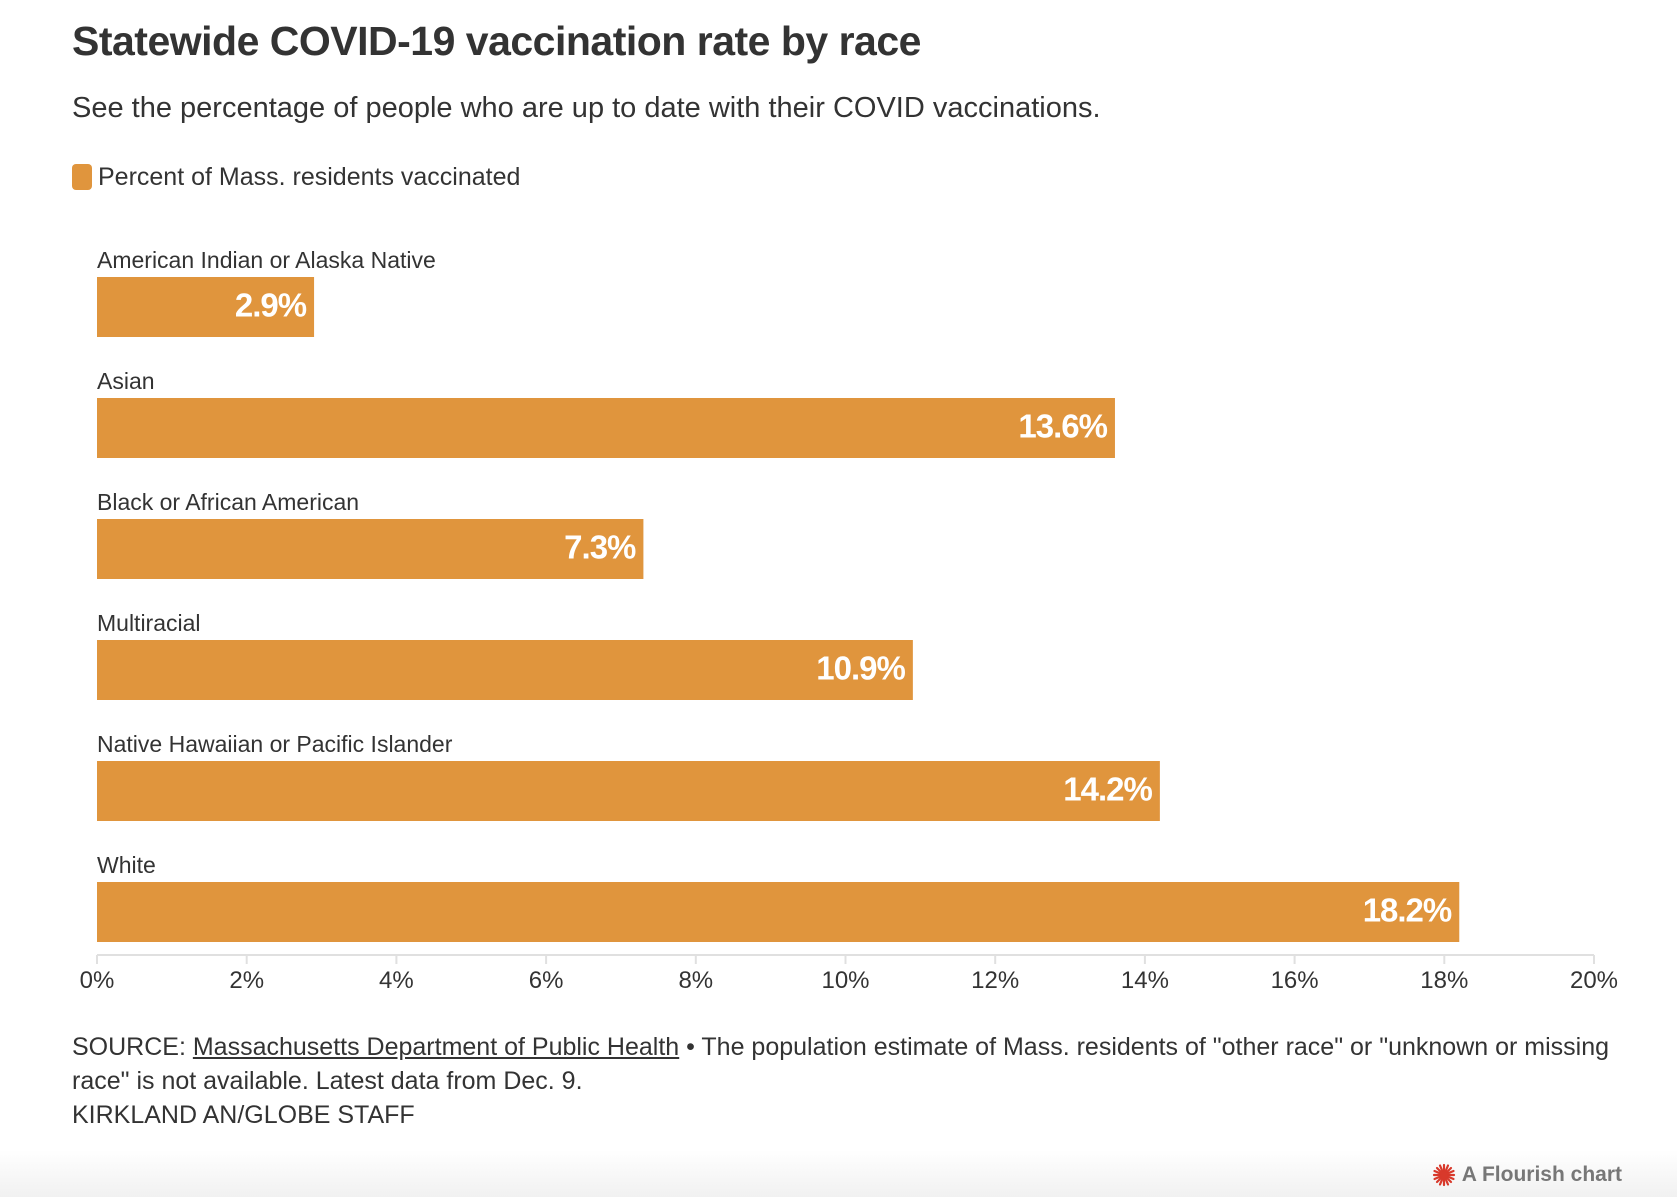  Describe the element at coordinates (228, 502) in the screenshot. I see `category-label: Black or African American` at that location.